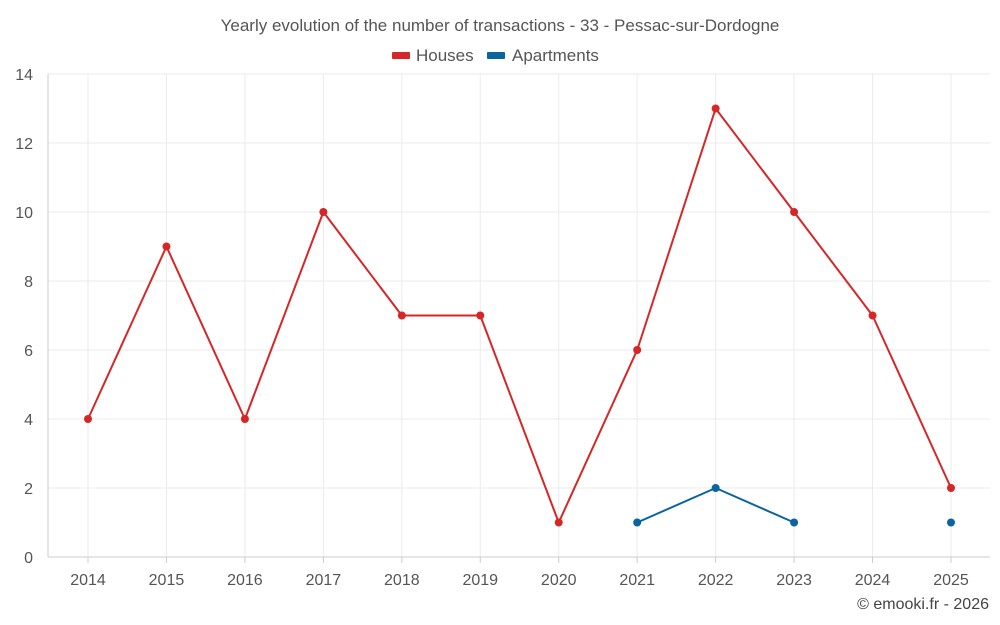 The width and height of the screenshot is (1000, 625). Describe the element at coordinates (167, 580) in the screenshot. I see `x-tick-label: 2015` at that location.